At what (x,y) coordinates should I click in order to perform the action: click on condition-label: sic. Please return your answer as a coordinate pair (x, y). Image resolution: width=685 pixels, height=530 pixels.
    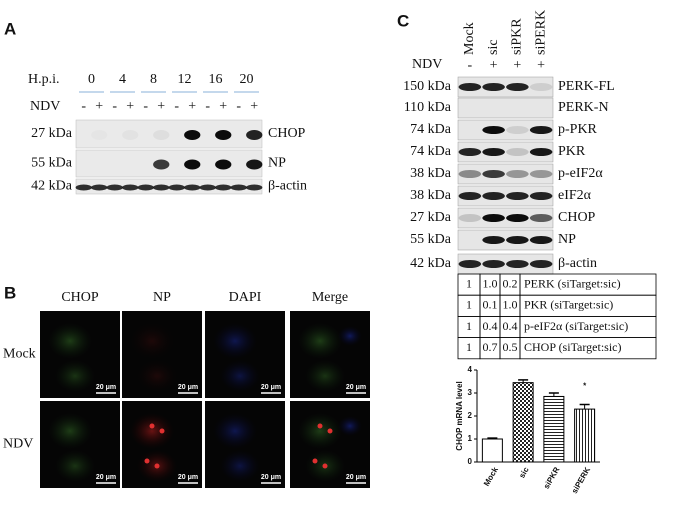
    Looking at the image, I should click on (493, 47).